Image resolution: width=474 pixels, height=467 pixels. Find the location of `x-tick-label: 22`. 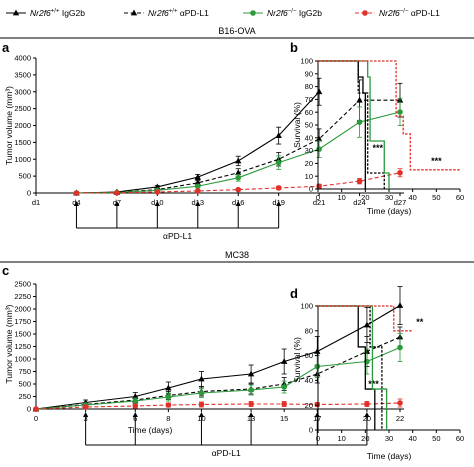

x-tick-label: 22 is located at coordinates (400, 418).